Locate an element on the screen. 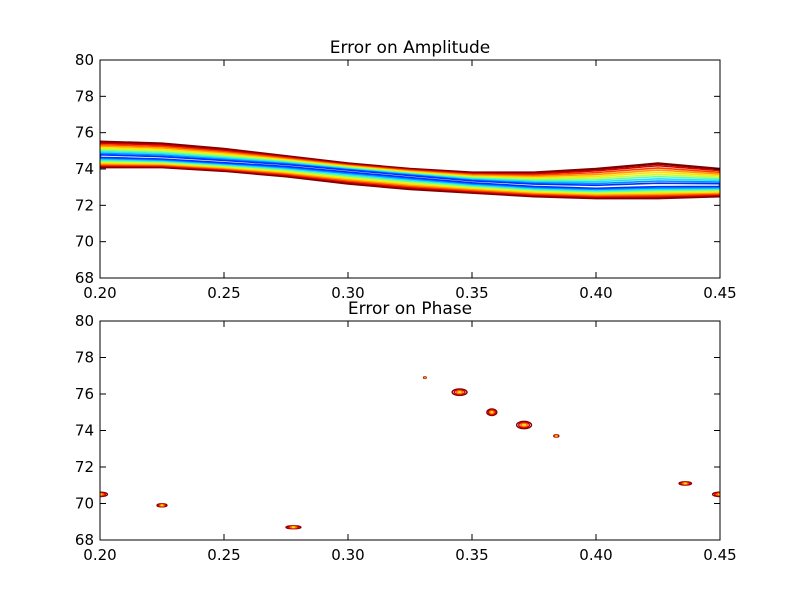  contour-area is located at coordinates (410, 170).